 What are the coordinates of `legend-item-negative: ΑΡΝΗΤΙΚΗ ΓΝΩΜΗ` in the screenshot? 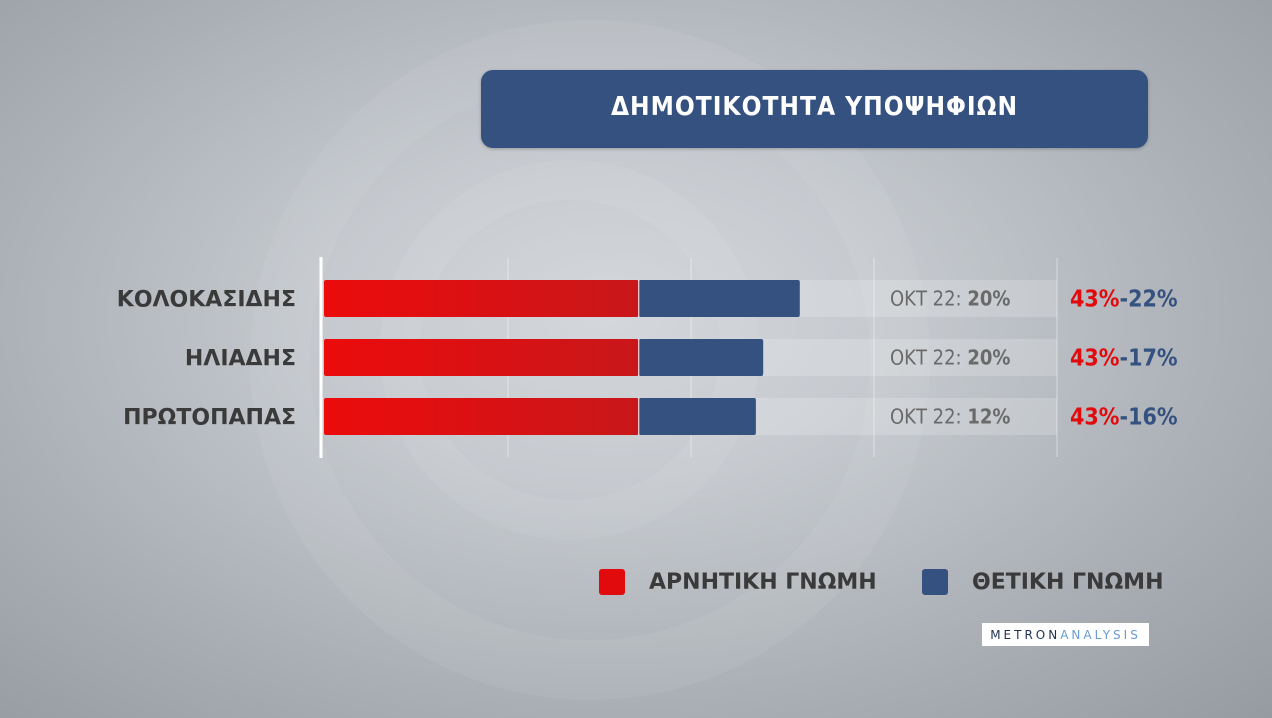 It's located at (738, 582).